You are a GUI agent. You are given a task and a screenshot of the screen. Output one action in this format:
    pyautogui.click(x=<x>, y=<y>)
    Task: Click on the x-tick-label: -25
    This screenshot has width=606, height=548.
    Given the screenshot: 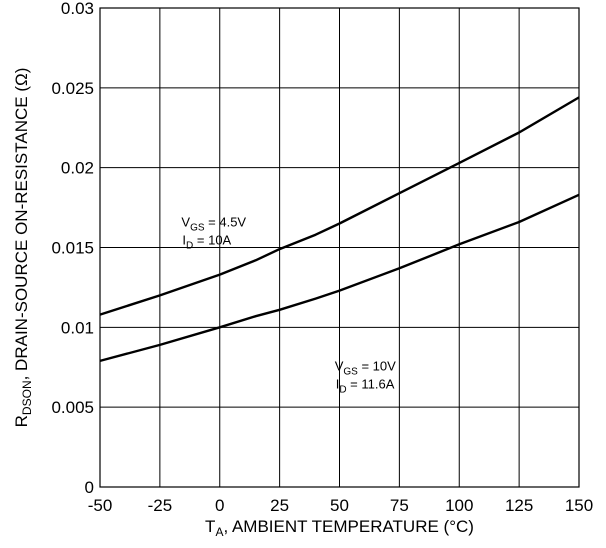 What is the action you would take?
    pyautogui.click(x=160, y=505)
    